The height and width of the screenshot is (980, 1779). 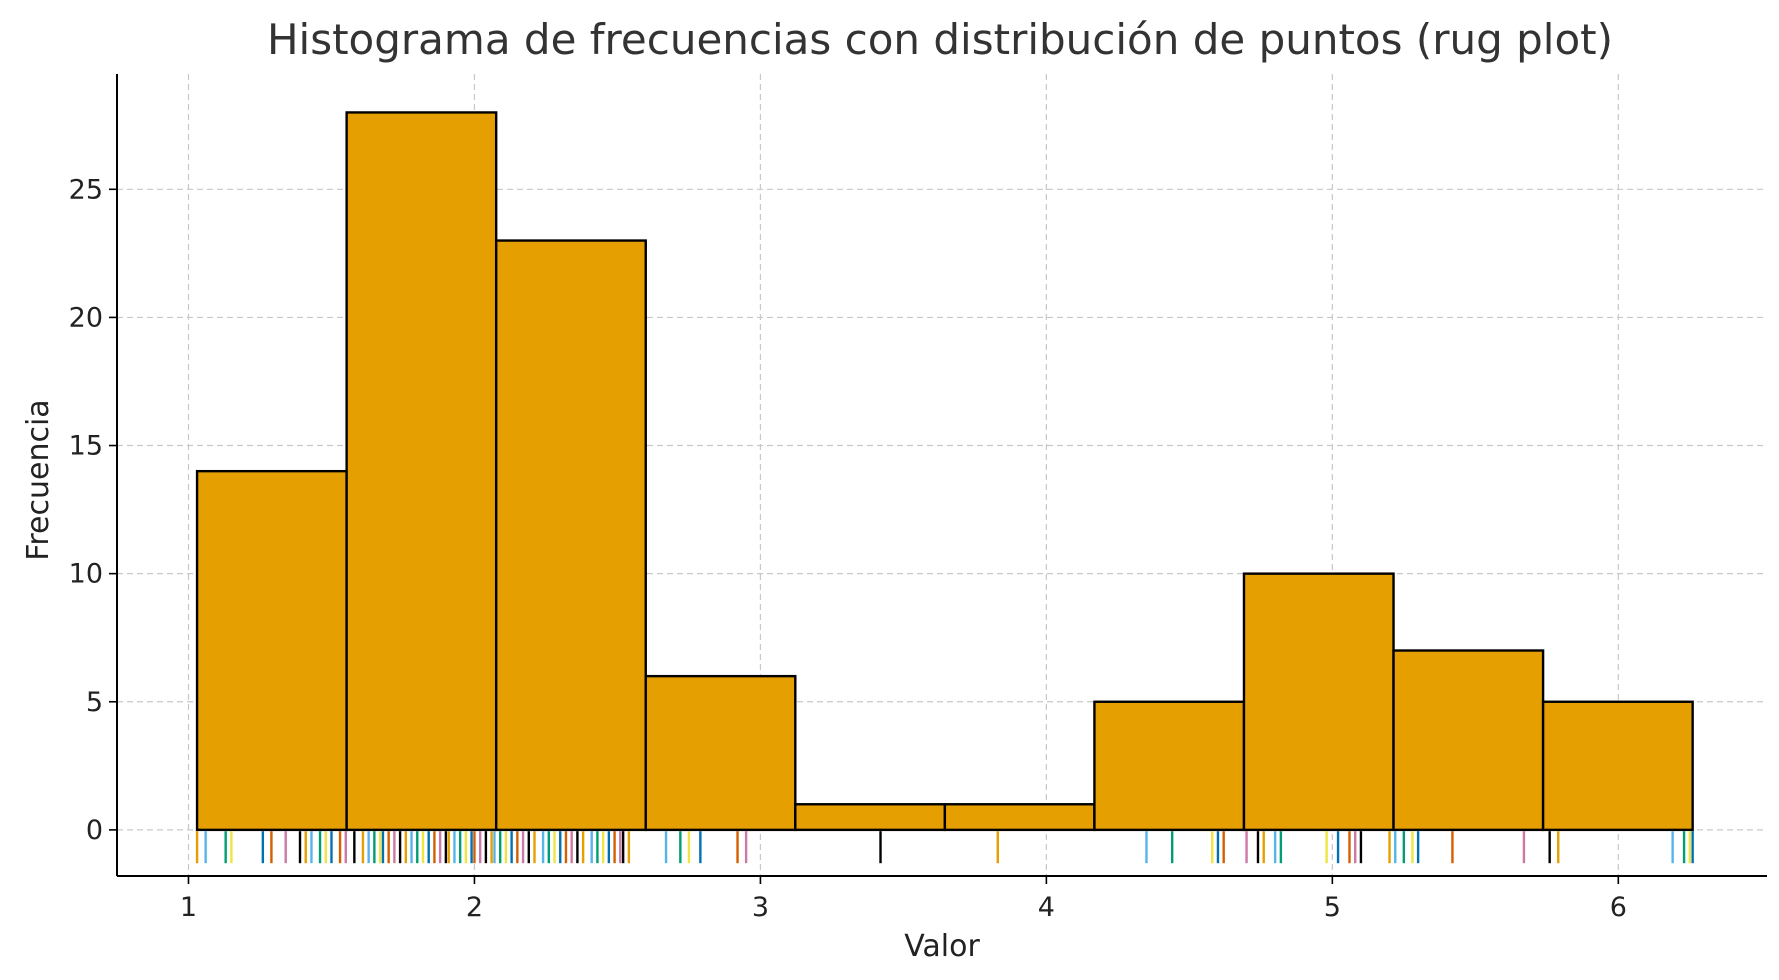 What do you see at coordinates (1046, 907) in the screenshot?
I see `x-tick-label: 4` at bounding box center [1046, 907].